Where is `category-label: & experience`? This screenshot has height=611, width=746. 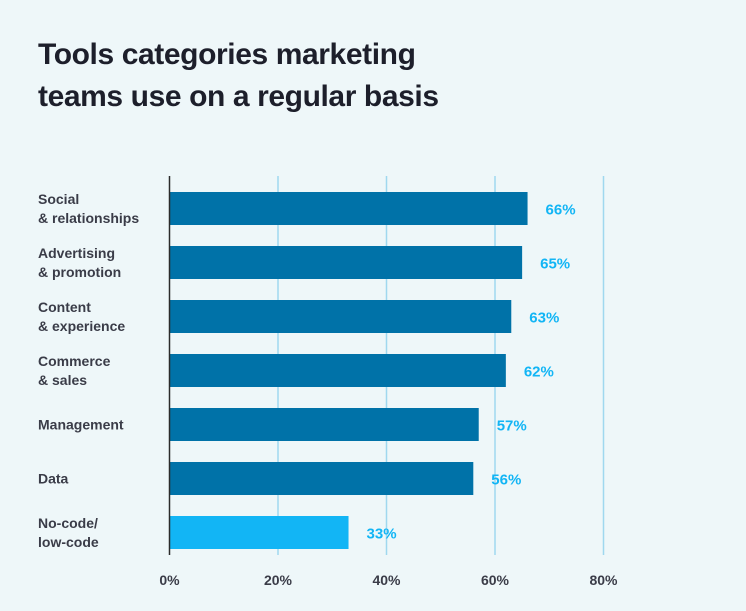
category-label: & experience is located at coordinates (81, 326).